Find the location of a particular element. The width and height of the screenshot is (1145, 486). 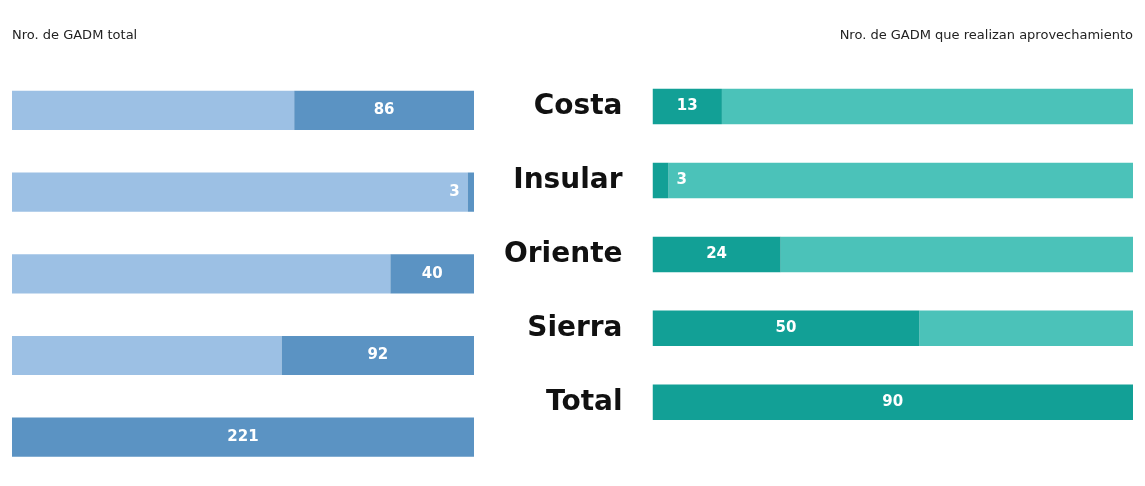

data-label: 24 is located at coordinates (717, 253).